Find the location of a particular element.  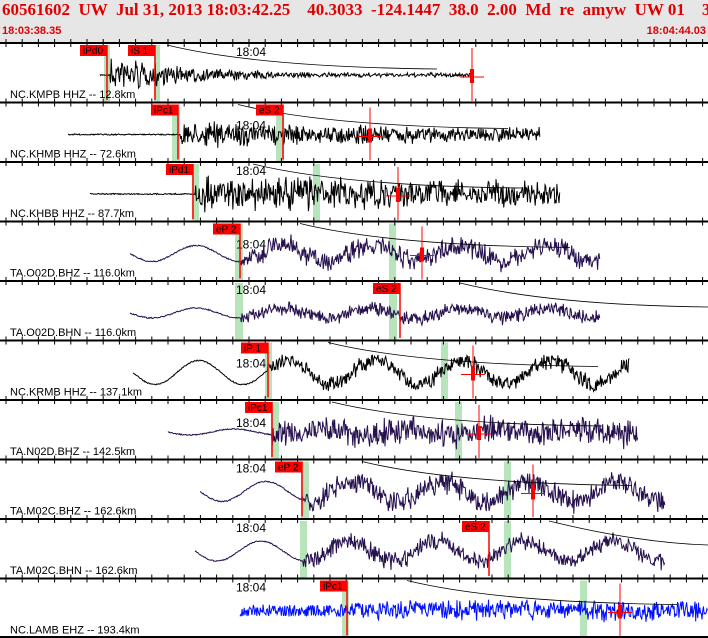

trace-panel: 18:04 eS 2 TA.M02C.BHN -- 162.6km is located at coordinates (354, 546).